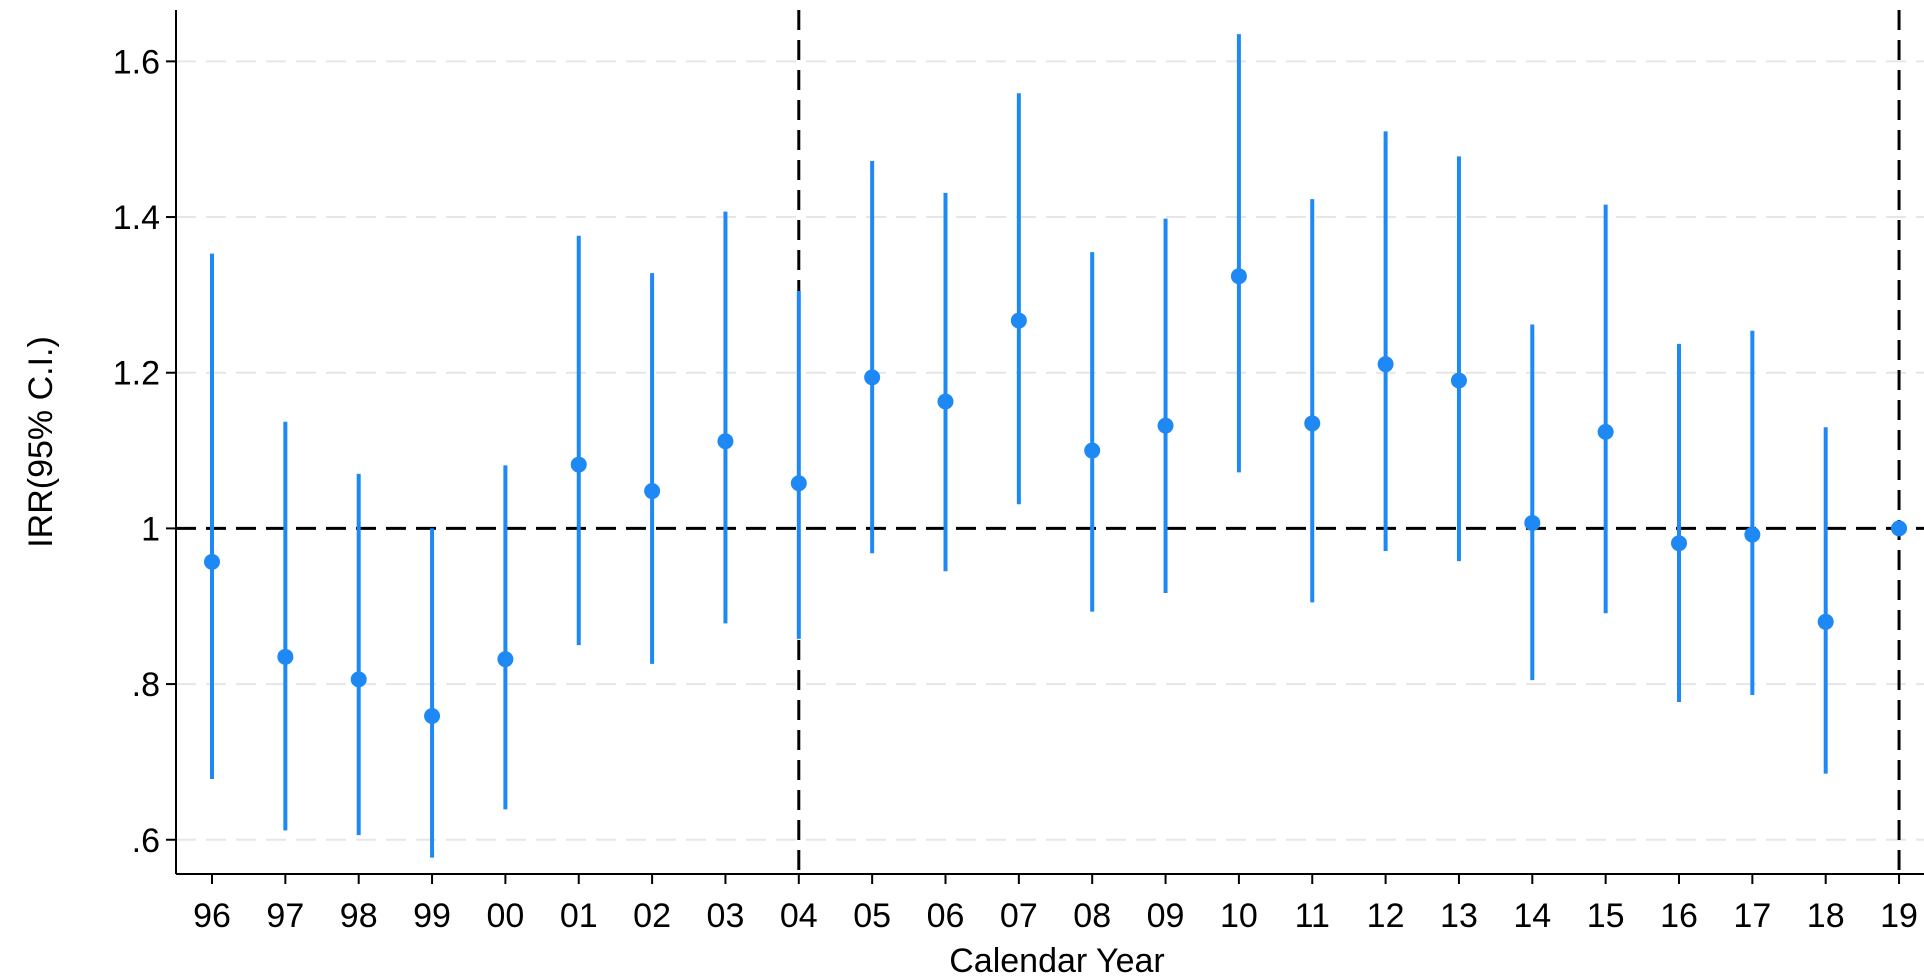  Describe the element at coordinates (1092, 916) in the screenshot. I see `x-tick-label: 08` at that location.